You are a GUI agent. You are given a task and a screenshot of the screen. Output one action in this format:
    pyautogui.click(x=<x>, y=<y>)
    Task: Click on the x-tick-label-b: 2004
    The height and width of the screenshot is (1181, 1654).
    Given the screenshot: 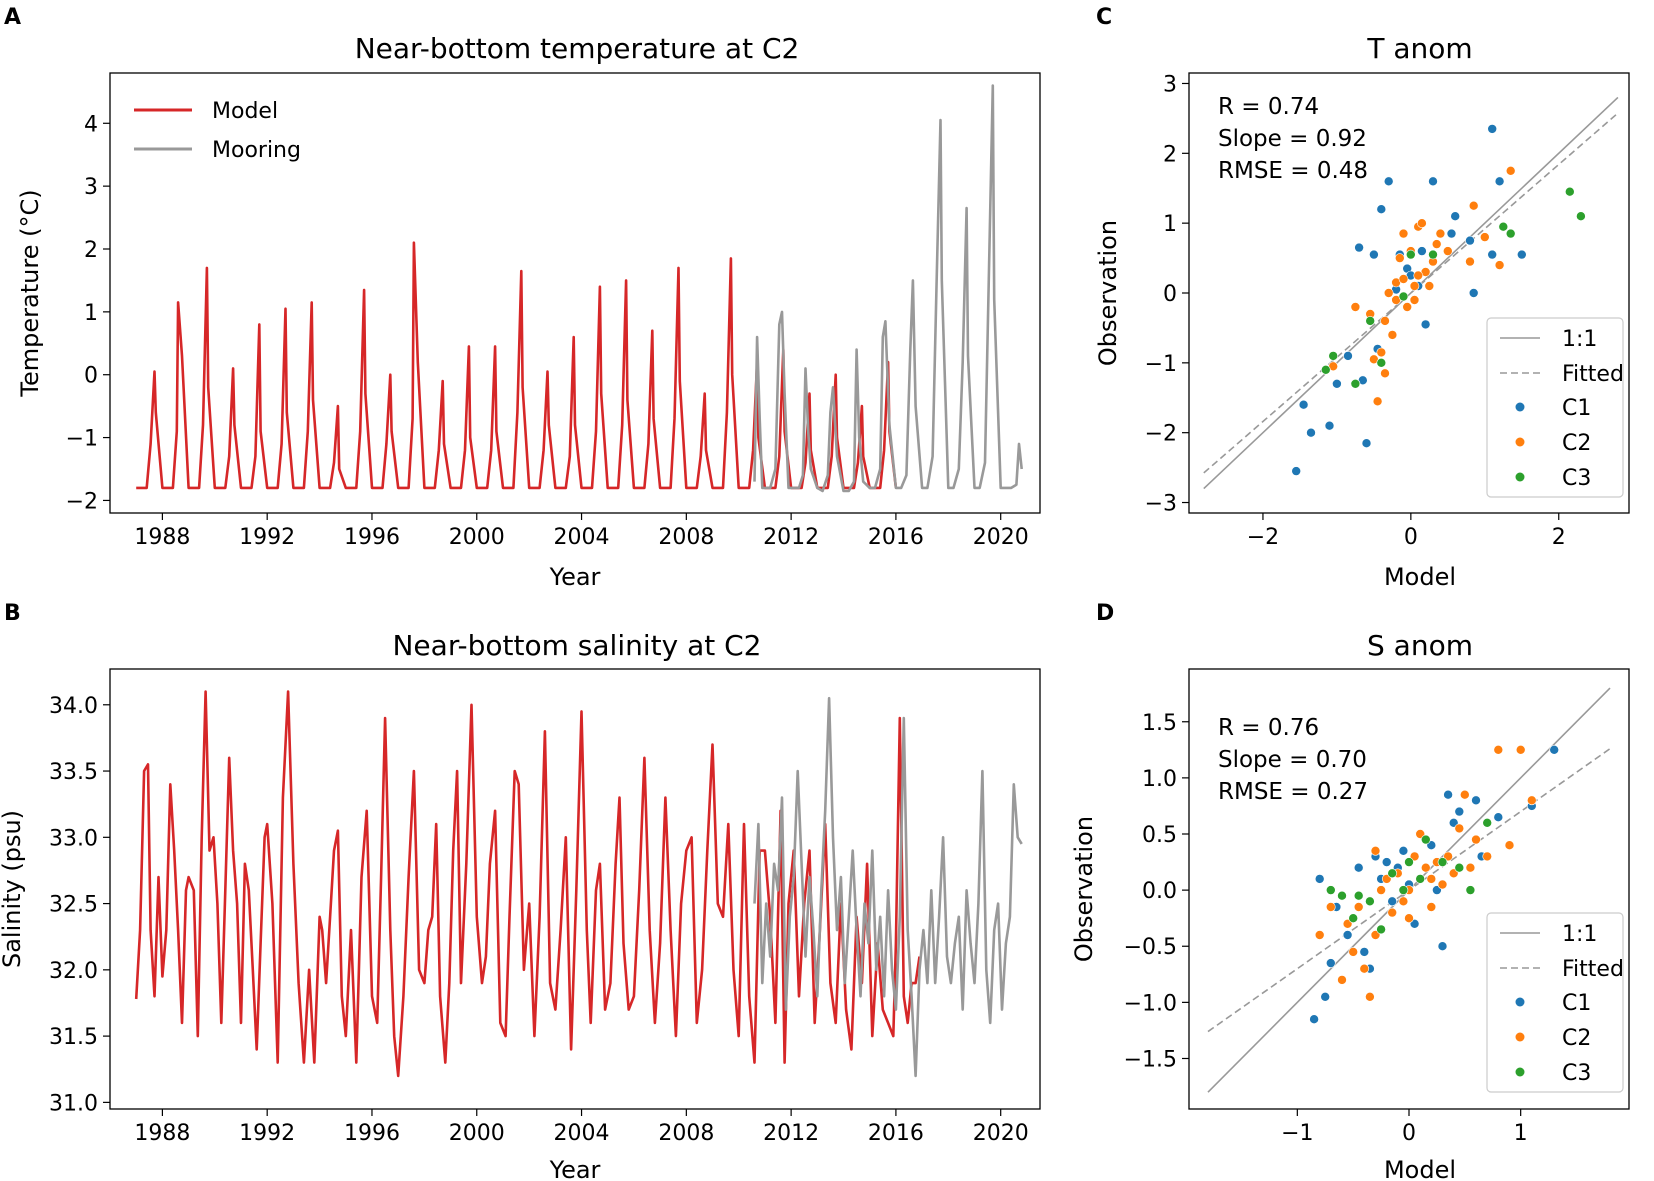 What is the action you would take?
    pyautogui.click(x=582, y=1133)
    